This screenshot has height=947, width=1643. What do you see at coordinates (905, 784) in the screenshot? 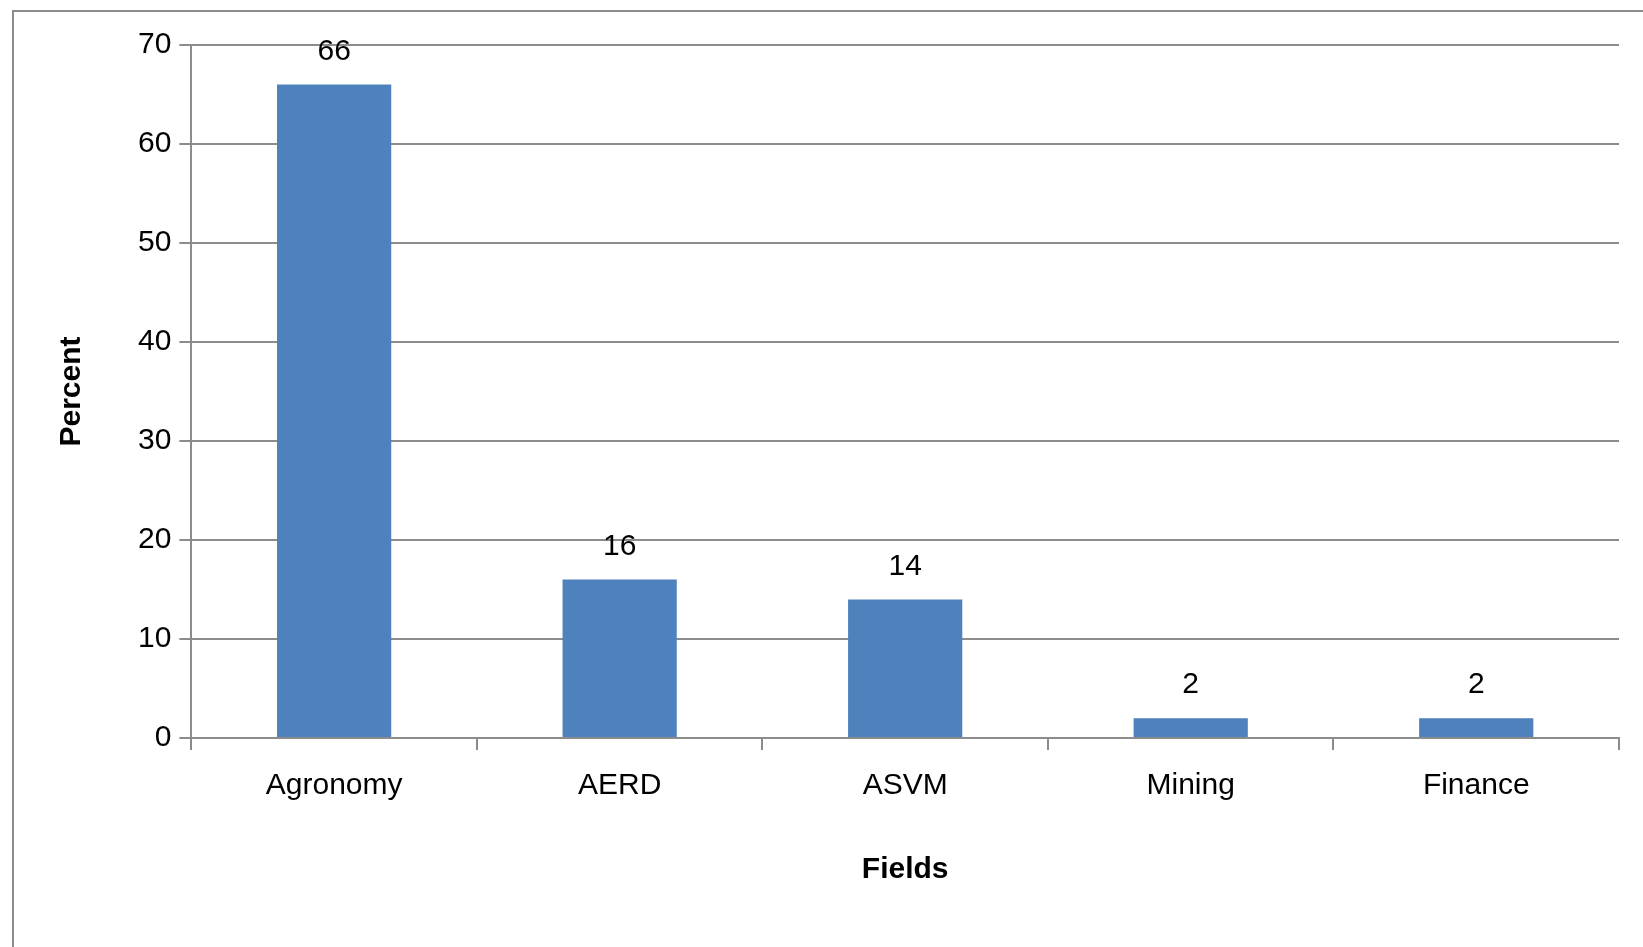
I see `x-tick-label: ASVM` at bounding box center [905, 784].